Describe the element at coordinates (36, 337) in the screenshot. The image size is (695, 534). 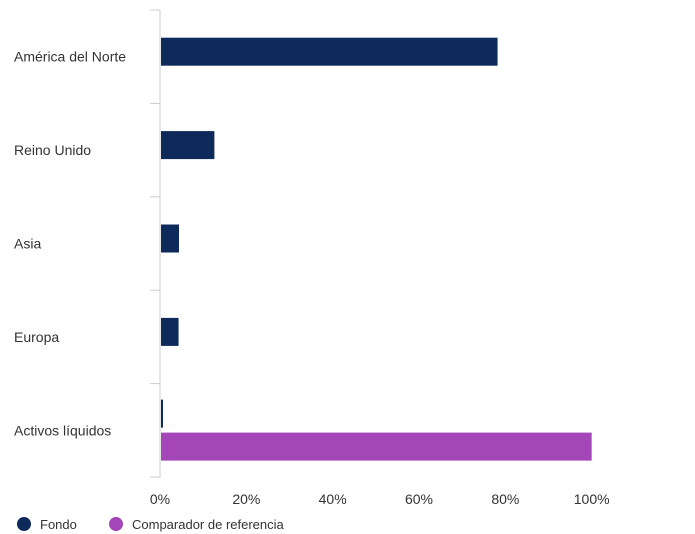
I see `category-label-europa: Europa` at that location.